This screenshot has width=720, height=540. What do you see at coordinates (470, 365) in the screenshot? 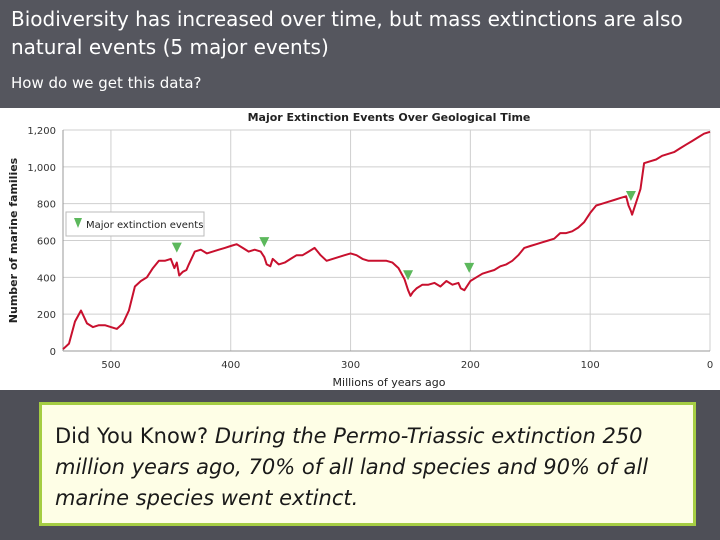
I see `x-tick-label: 200` at bounding box center [470, 365].